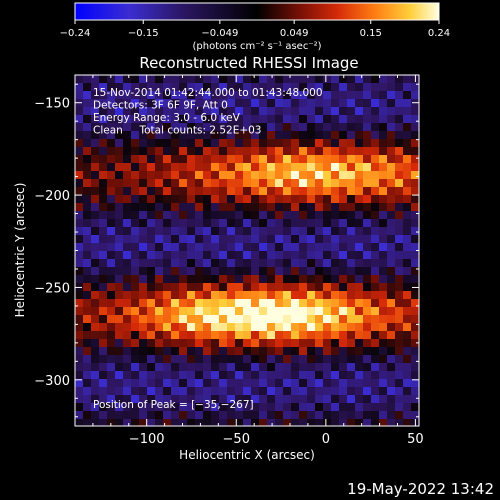 The image size is (500, 500). What do you see at coordinates (247, 455) in the screenshot?
I see `x-axis-label: Heliocentric X (arcsec)` at bounding box center [247, 455].